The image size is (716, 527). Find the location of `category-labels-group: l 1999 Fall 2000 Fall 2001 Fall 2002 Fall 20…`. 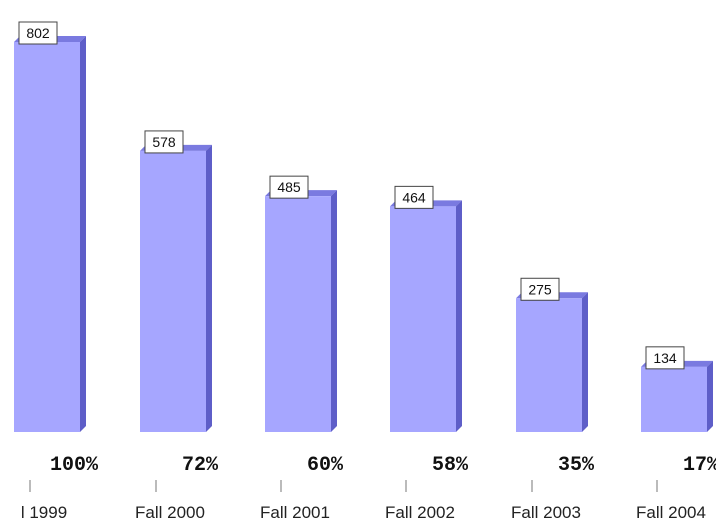

category-labels-group: l 1999 Fall 2000 Fall 2001 Fall 2002 Fall 20… is located at coordinates (363, 501).